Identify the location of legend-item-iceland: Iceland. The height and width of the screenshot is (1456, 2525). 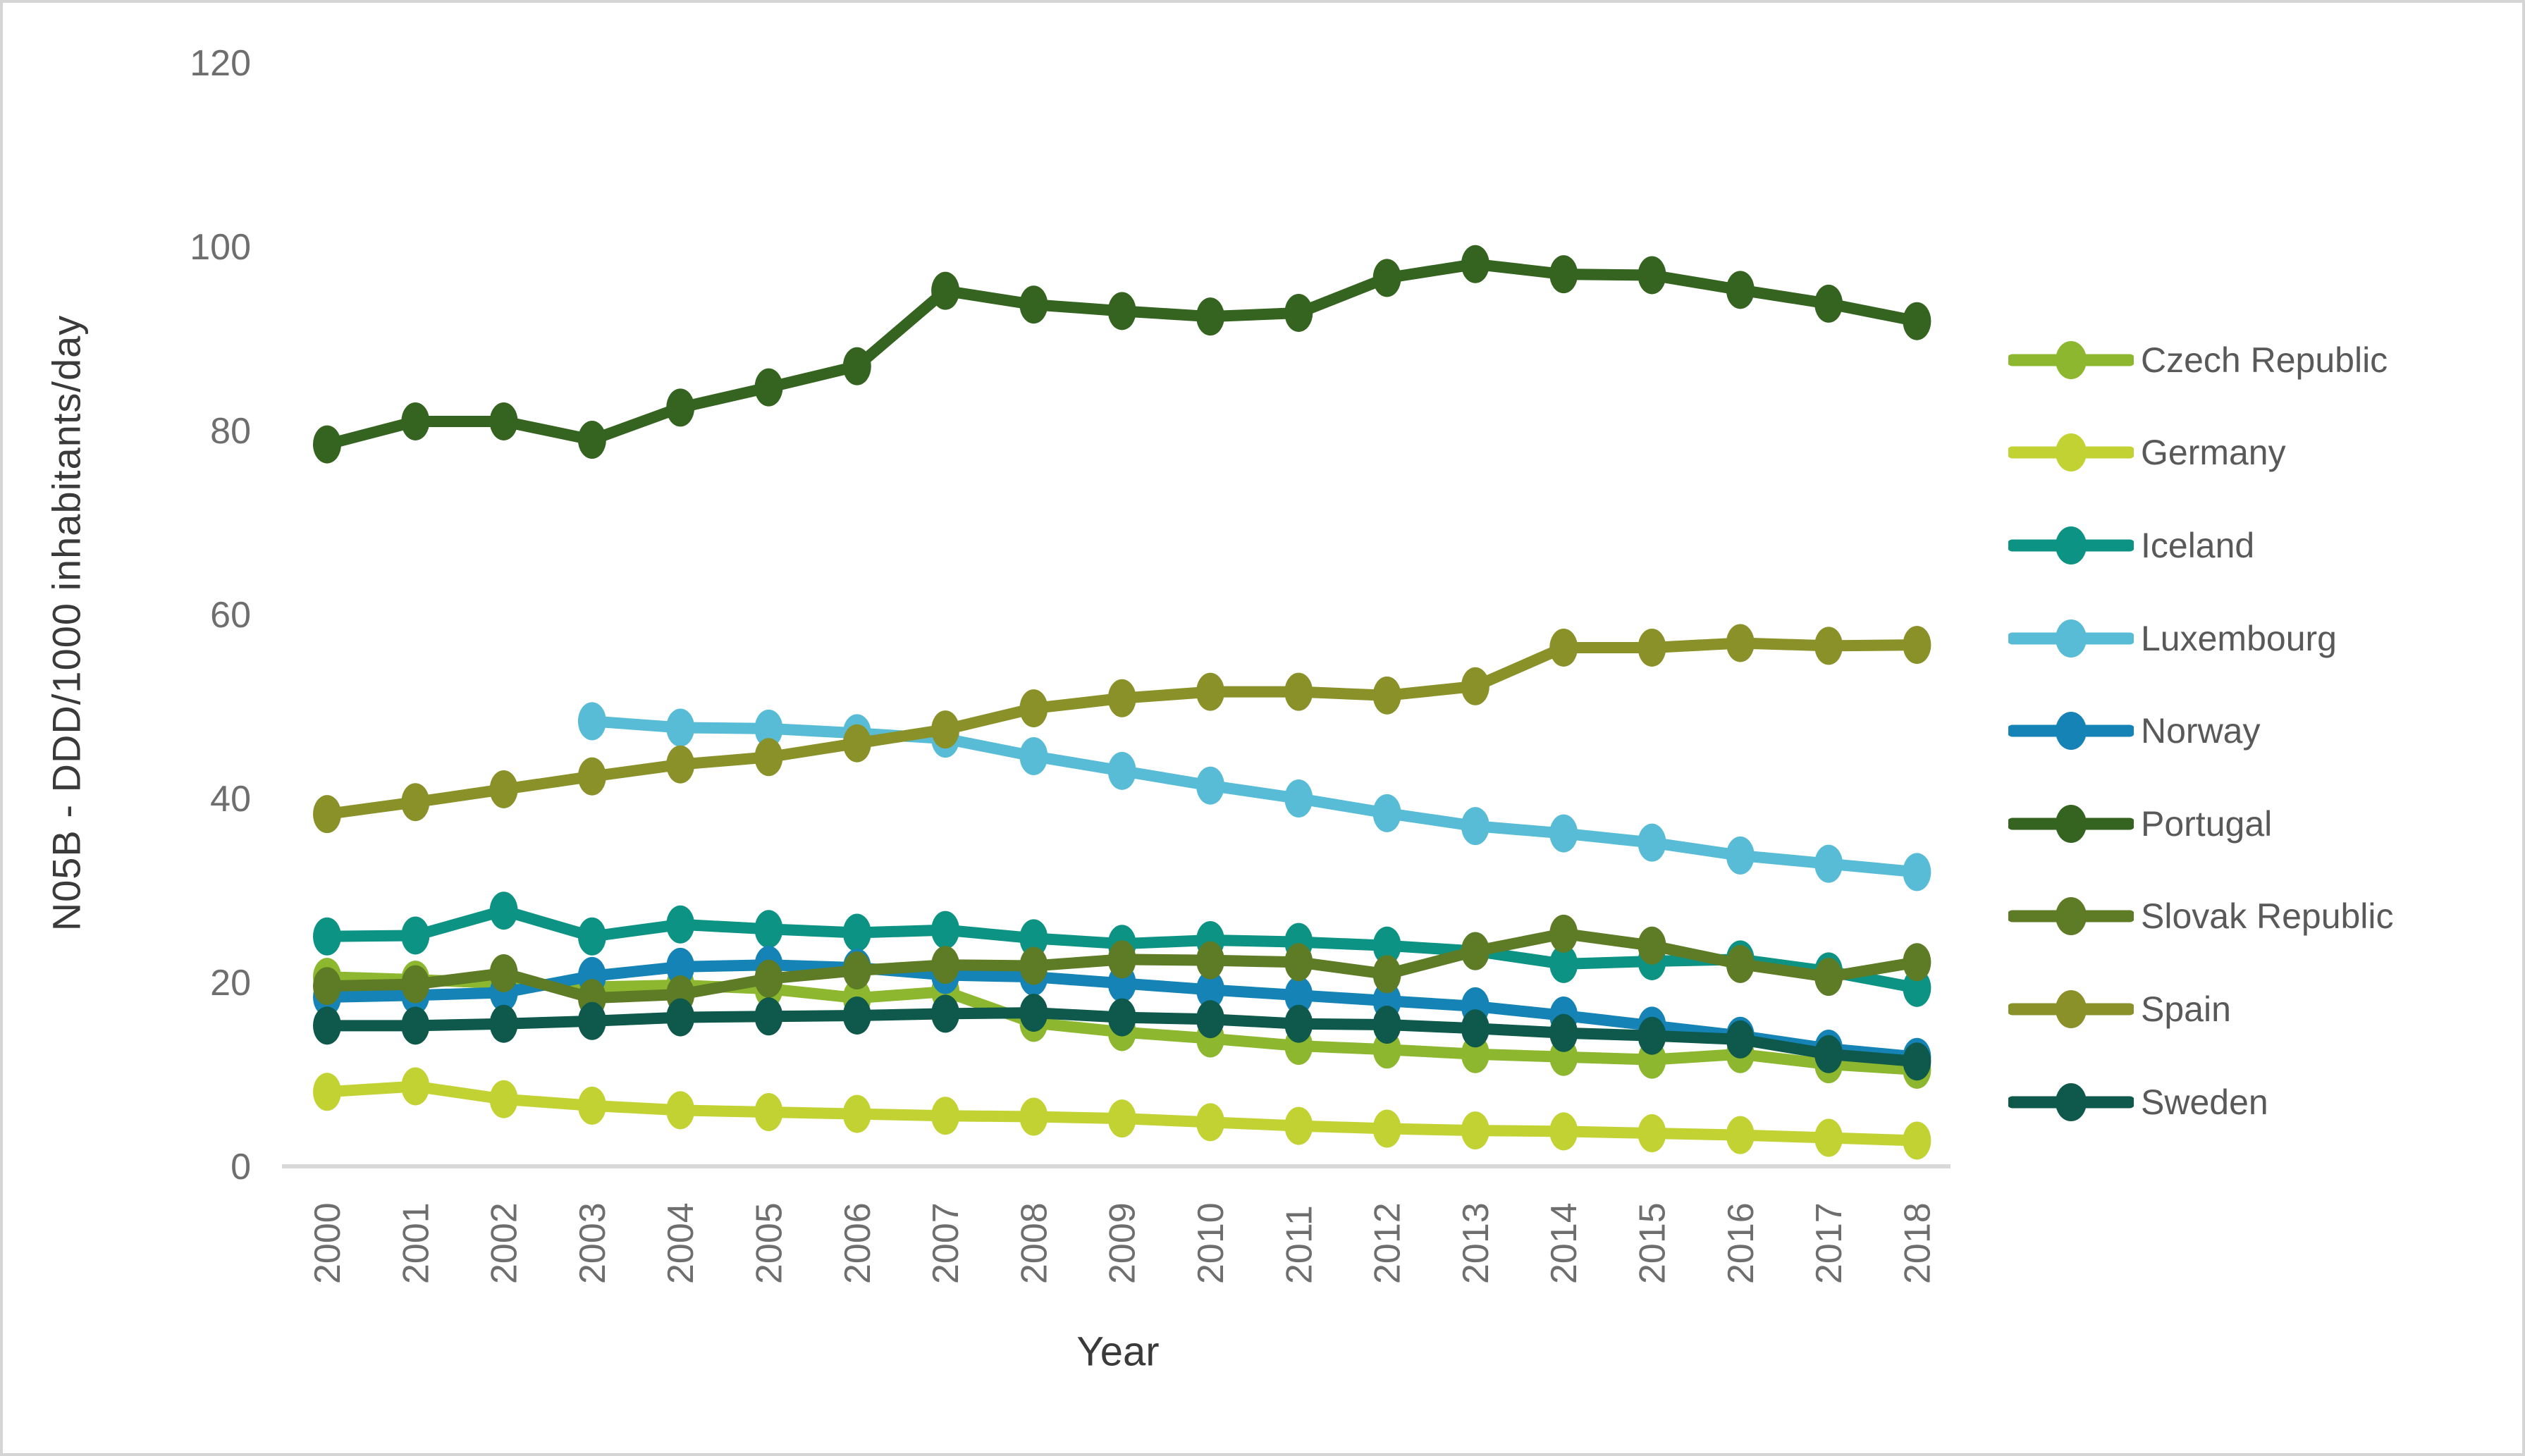
(2201, 546).